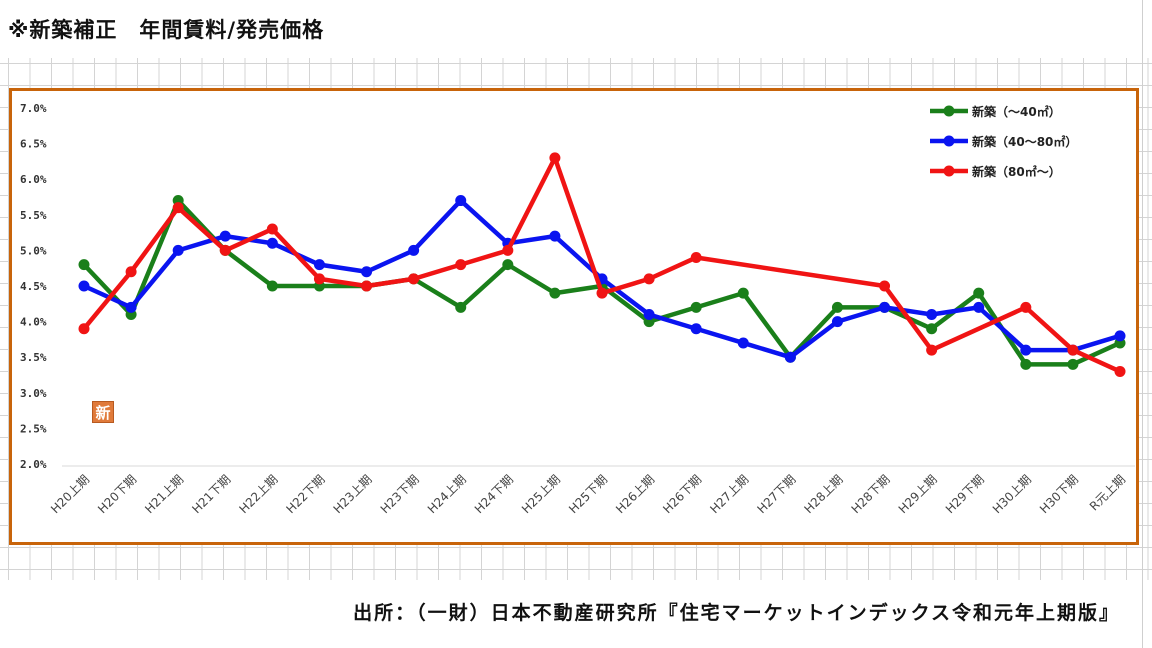 This screenshot has width=1152, height=648. Describe the element at coordinates (494, 494) in the screenshot. I see `x-tick-label: H24下期` at that location.